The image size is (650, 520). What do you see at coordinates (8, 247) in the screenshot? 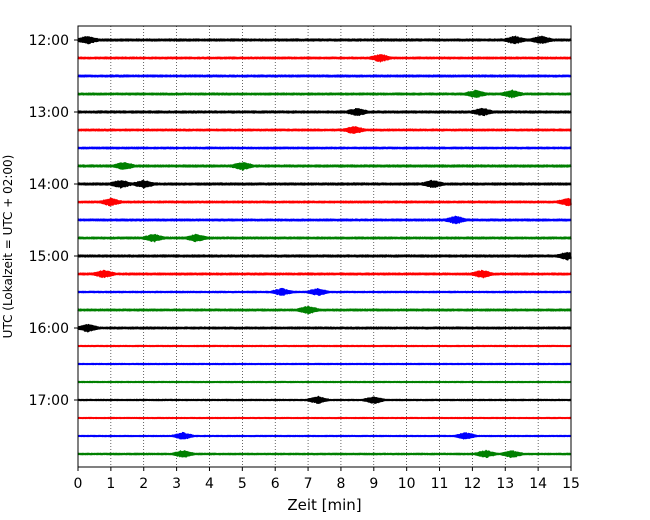
I see `y-axis-label: UTC (Lokalzeit = UTC + 02:00)` at bounding box center [8, 247].